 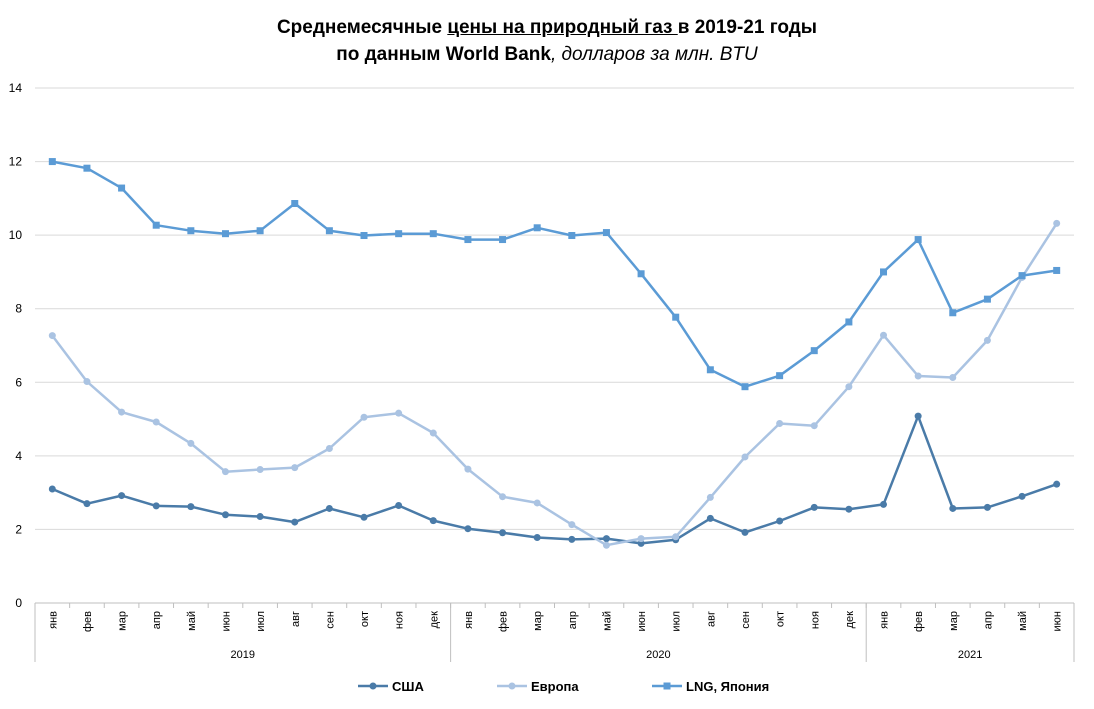 I want to click on legend-label: LNG, Япония, so click(x=727, y=686).